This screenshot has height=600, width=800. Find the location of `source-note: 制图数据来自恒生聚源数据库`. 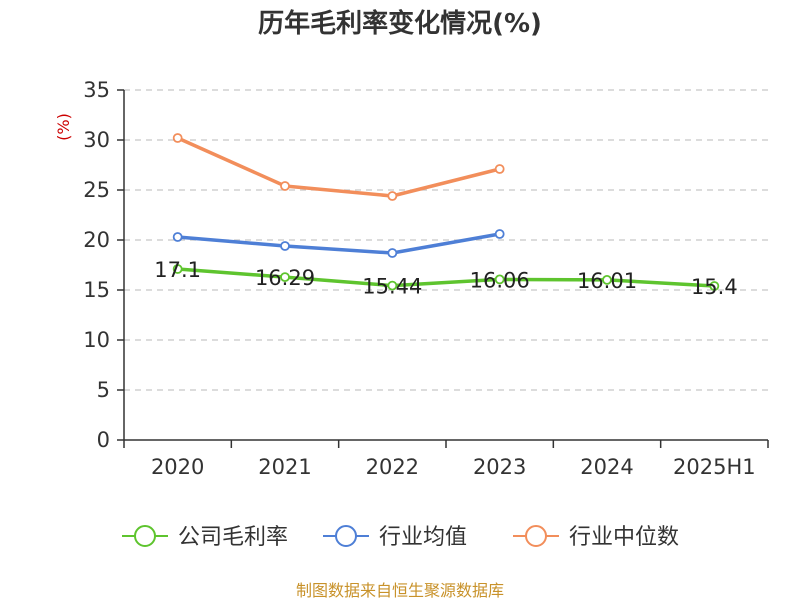

source-note: 制图数据来自恒生聚源数据库 is located at coordinates (400, 590).